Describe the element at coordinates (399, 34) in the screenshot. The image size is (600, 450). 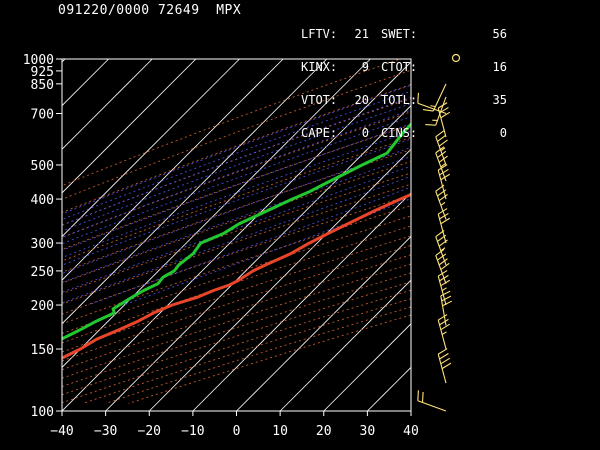
I see `index-key: SWET:` at that location.